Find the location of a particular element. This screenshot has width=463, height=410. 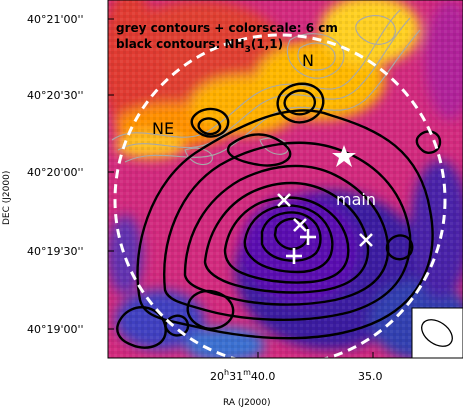

region-label-n: N is located at coordinates (308, 60).